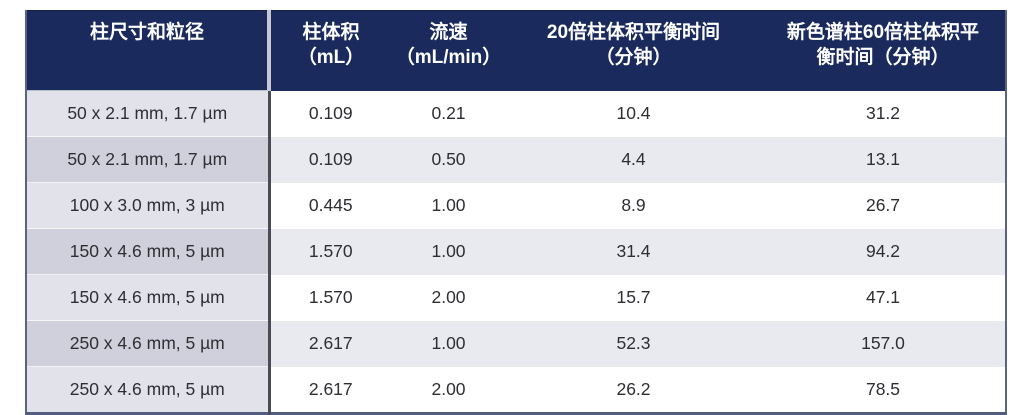 This screenshot has height=415, width=1016. What do you see at coordinates (633, 57) in the screenshot?
I see `header-unit: （分钟）` at bounding box center [633, 57].